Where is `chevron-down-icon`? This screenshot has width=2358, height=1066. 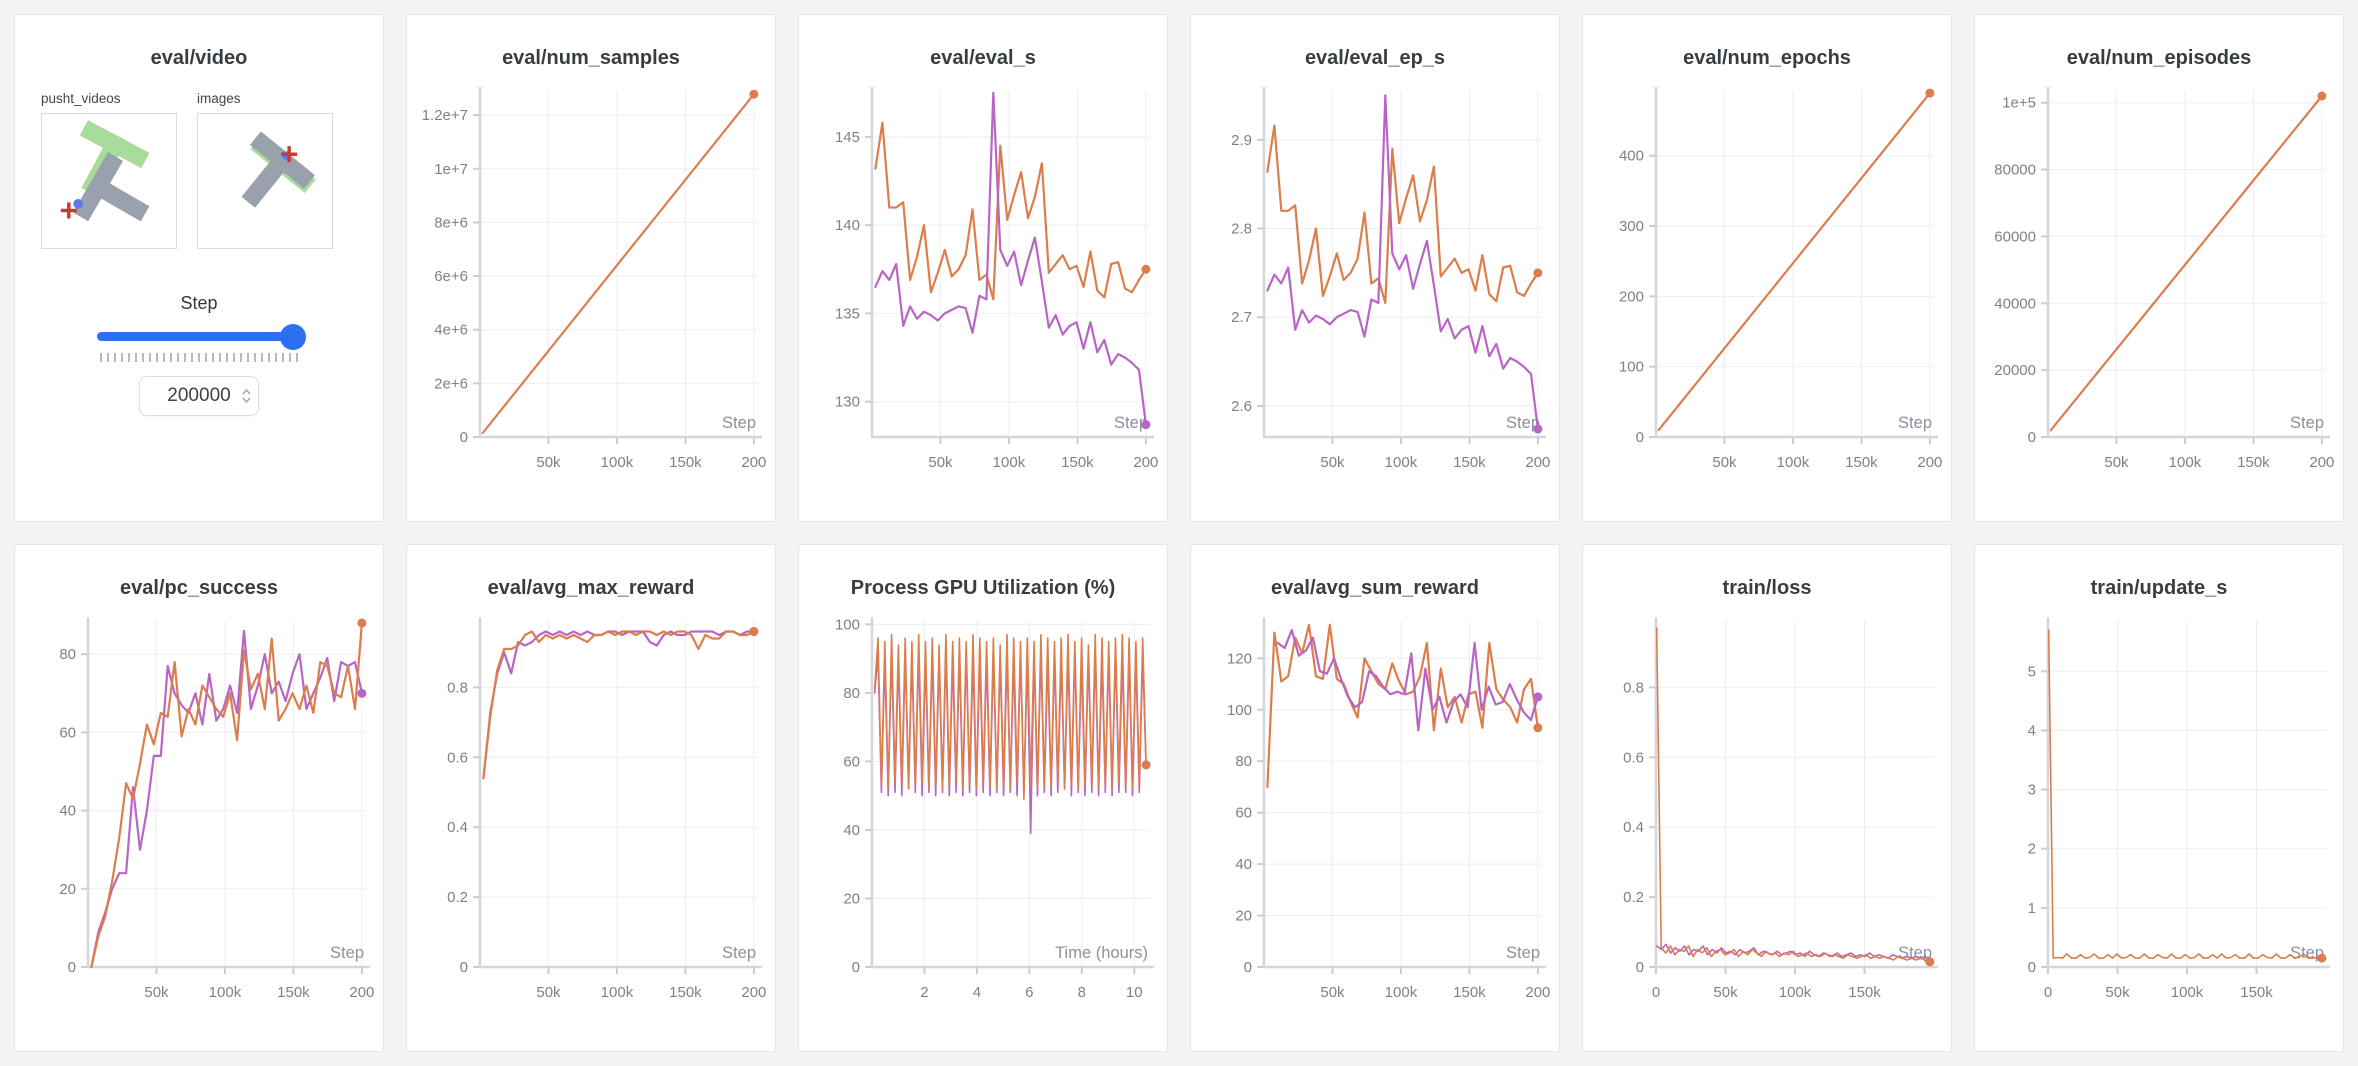
chevron-down-icon is located at coordinates (246, 400).